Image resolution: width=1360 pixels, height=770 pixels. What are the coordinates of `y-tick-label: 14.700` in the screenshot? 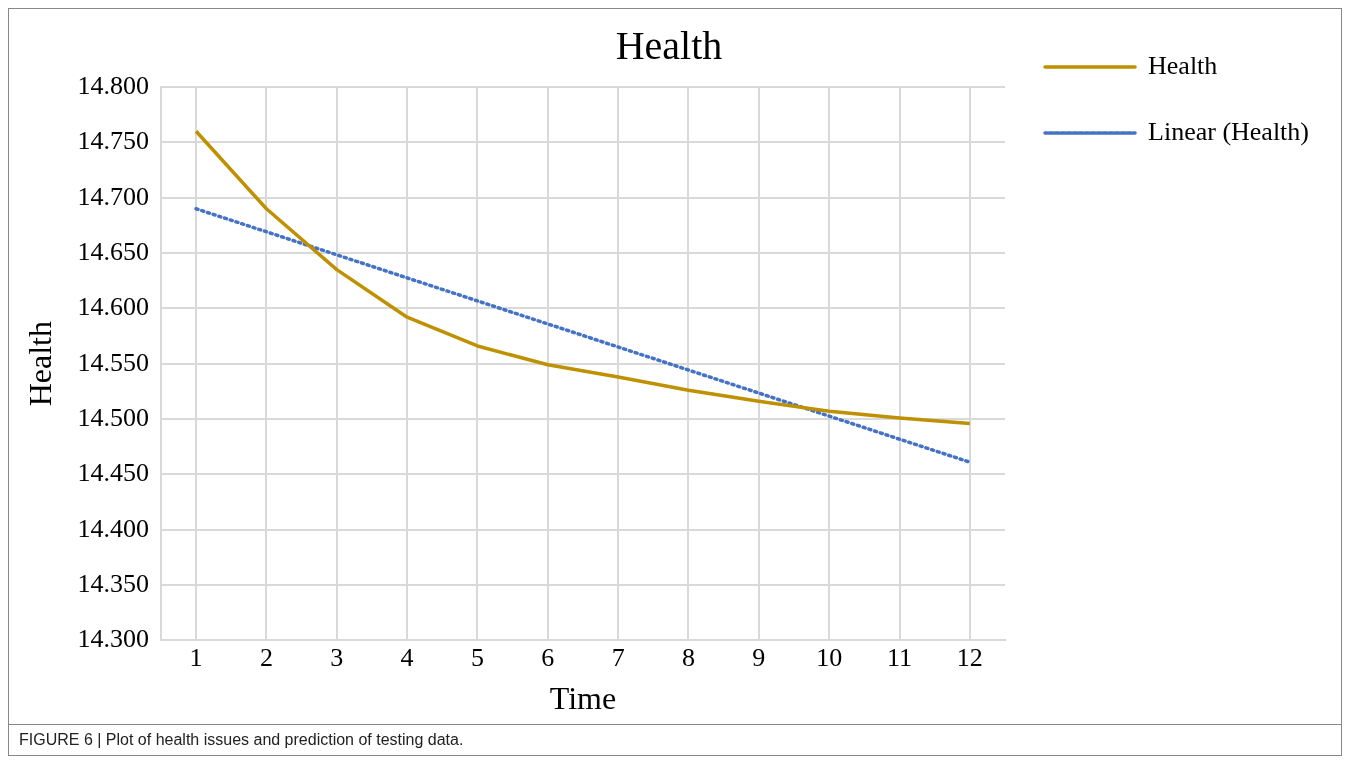 It's located at (113, 196).